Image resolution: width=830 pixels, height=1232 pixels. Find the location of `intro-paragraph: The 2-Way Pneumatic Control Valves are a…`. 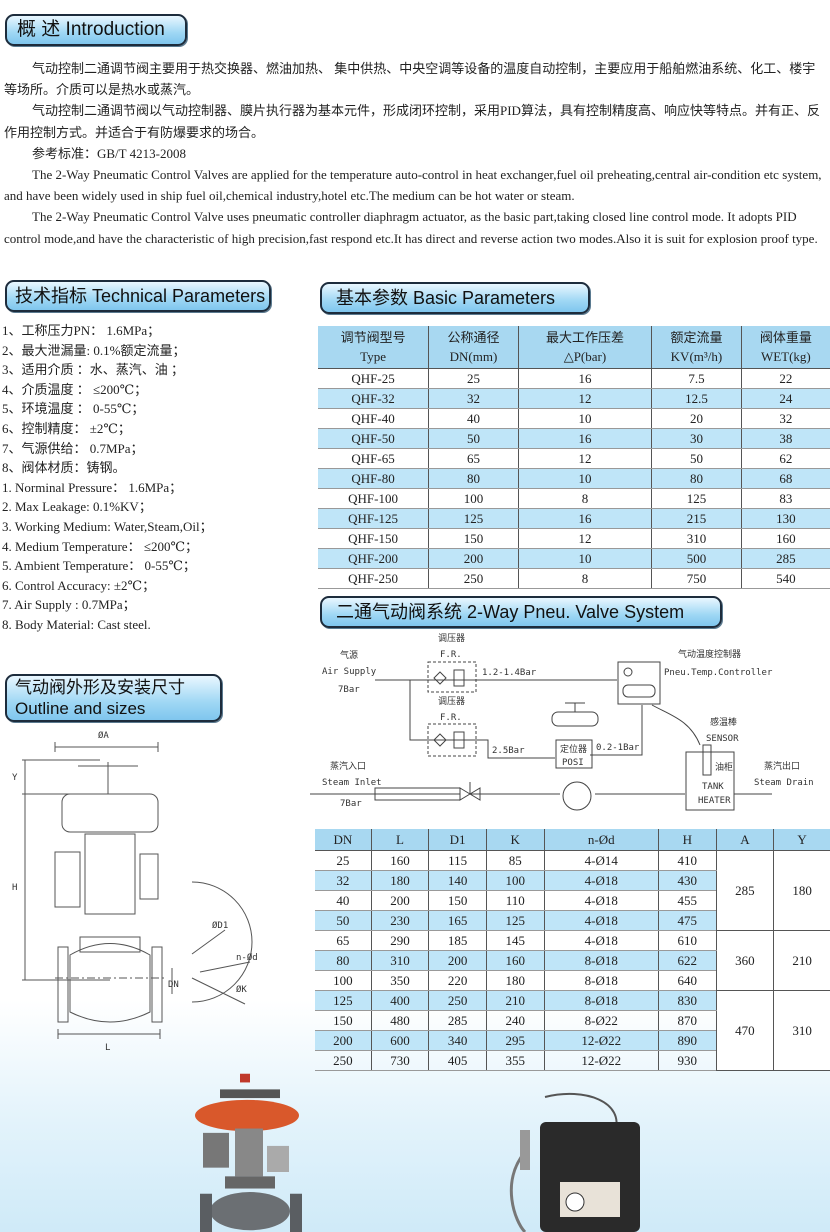

intro-paragraph: The 2-Way Pneumatic Control Valves are a… is located at coordinates (413, 185).